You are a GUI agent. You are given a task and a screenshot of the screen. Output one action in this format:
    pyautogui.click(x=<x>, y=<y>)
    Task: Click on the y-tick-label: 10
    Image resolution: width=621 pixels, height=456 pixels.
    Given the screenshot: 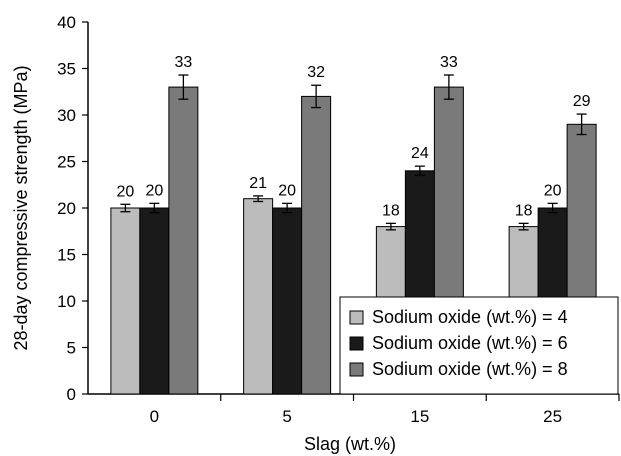 What is the action you would take?
    pyautogui.click(x=66, y=301)
    